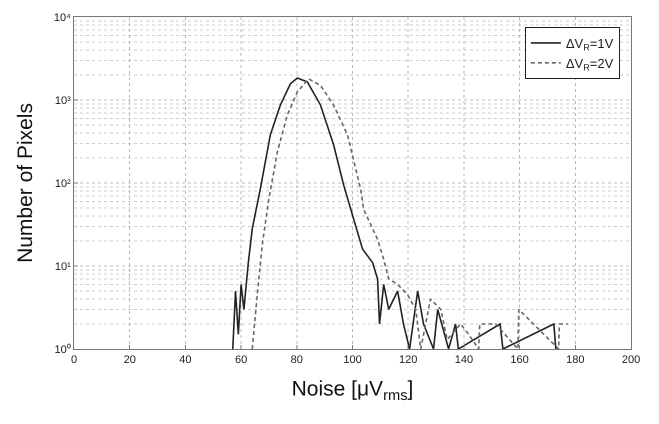  What do you see at coordinates (590, 44) in the screenshot?
I see `legend-label: ΔV$_{R}$=1V` at bounding box center [590, 44].